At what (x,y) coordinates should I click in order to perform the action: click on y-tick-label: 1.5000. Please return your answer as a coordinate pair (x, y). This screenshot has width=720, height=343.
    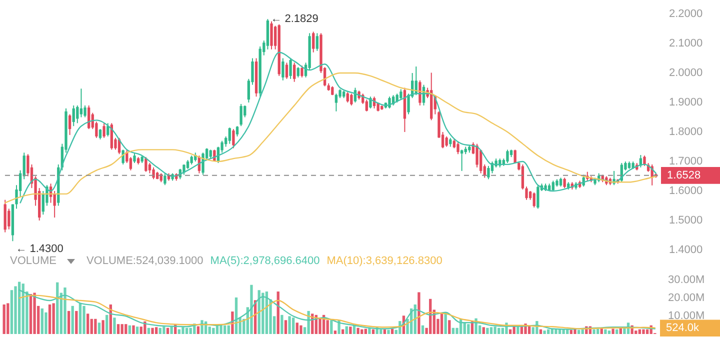
    Looking at the image, I should click on (686, 220).